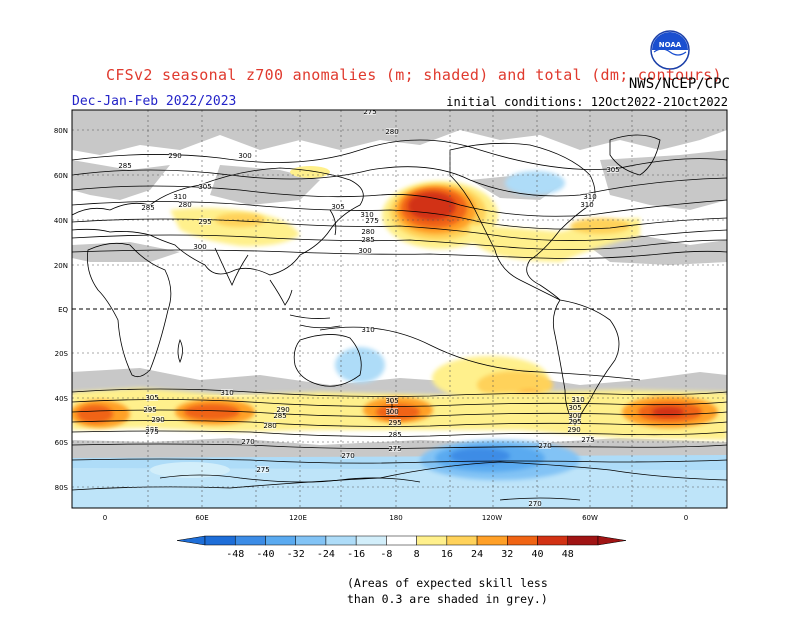  Describe the element at coordinates (326, 554) in the screenshot. I see `colorbar-tick-label: -24` at that location.